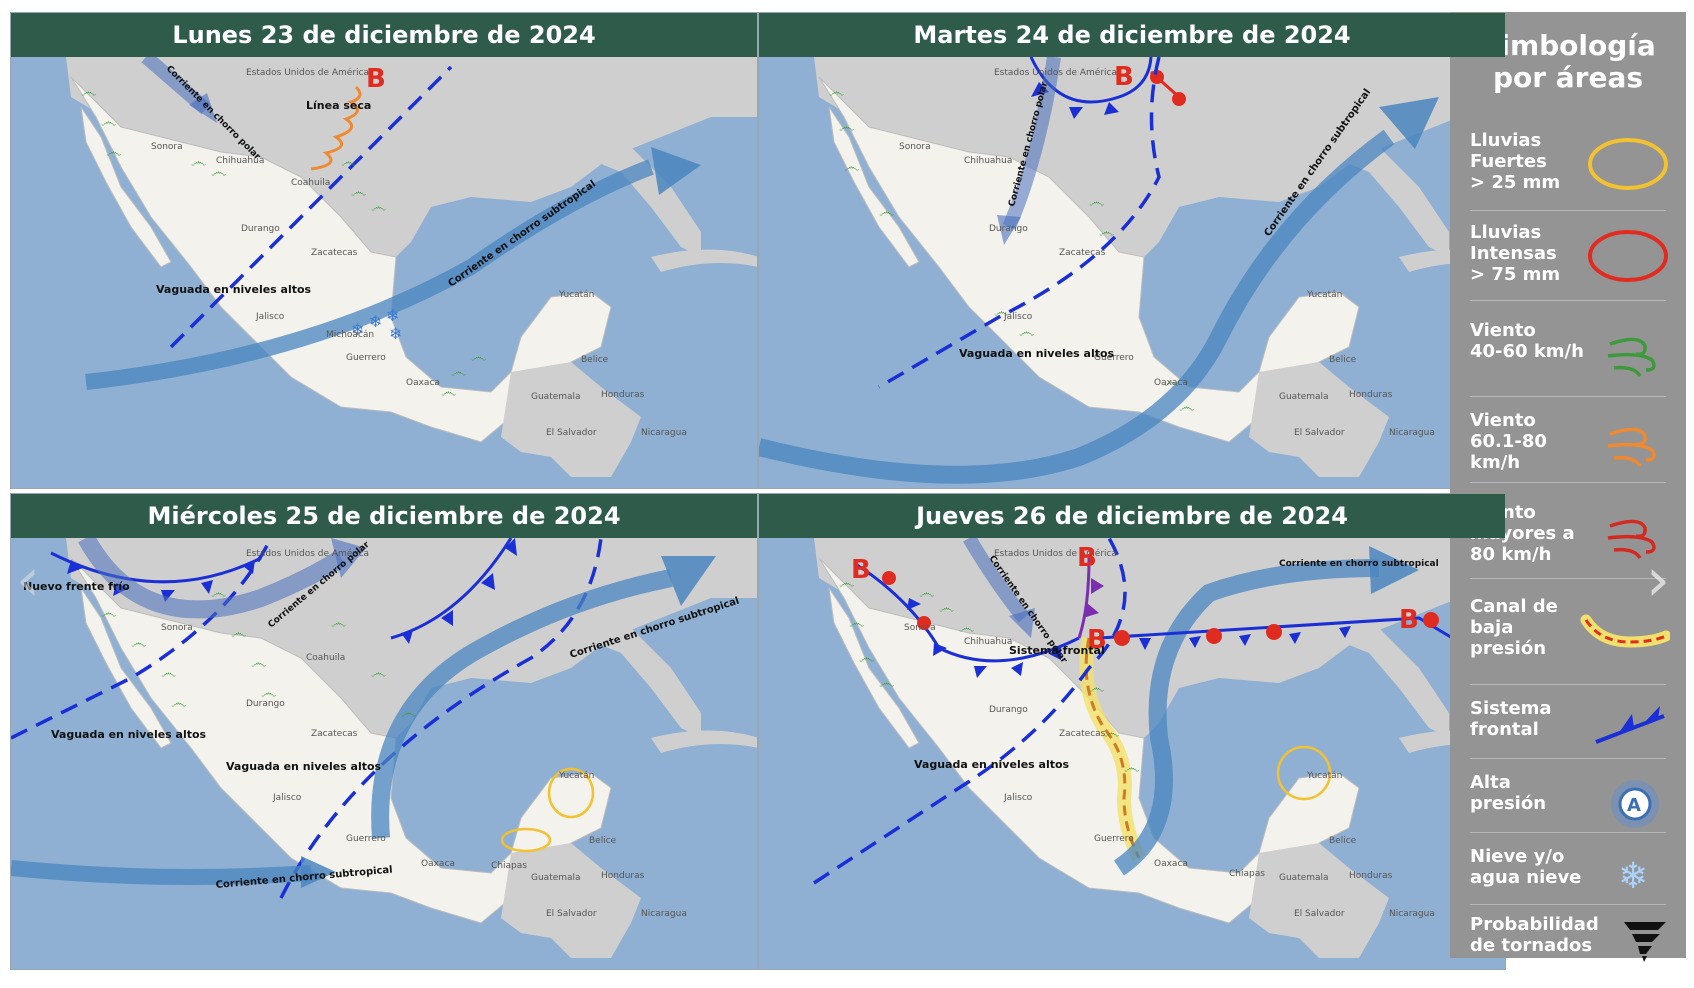 This screenshot has width=1694, height=988. What do you see at coordinates (1132, 35) in the screenshot?
I see `panel-title: Martes 24 de diciembre de 2024` at bounding box center [1132, 35].